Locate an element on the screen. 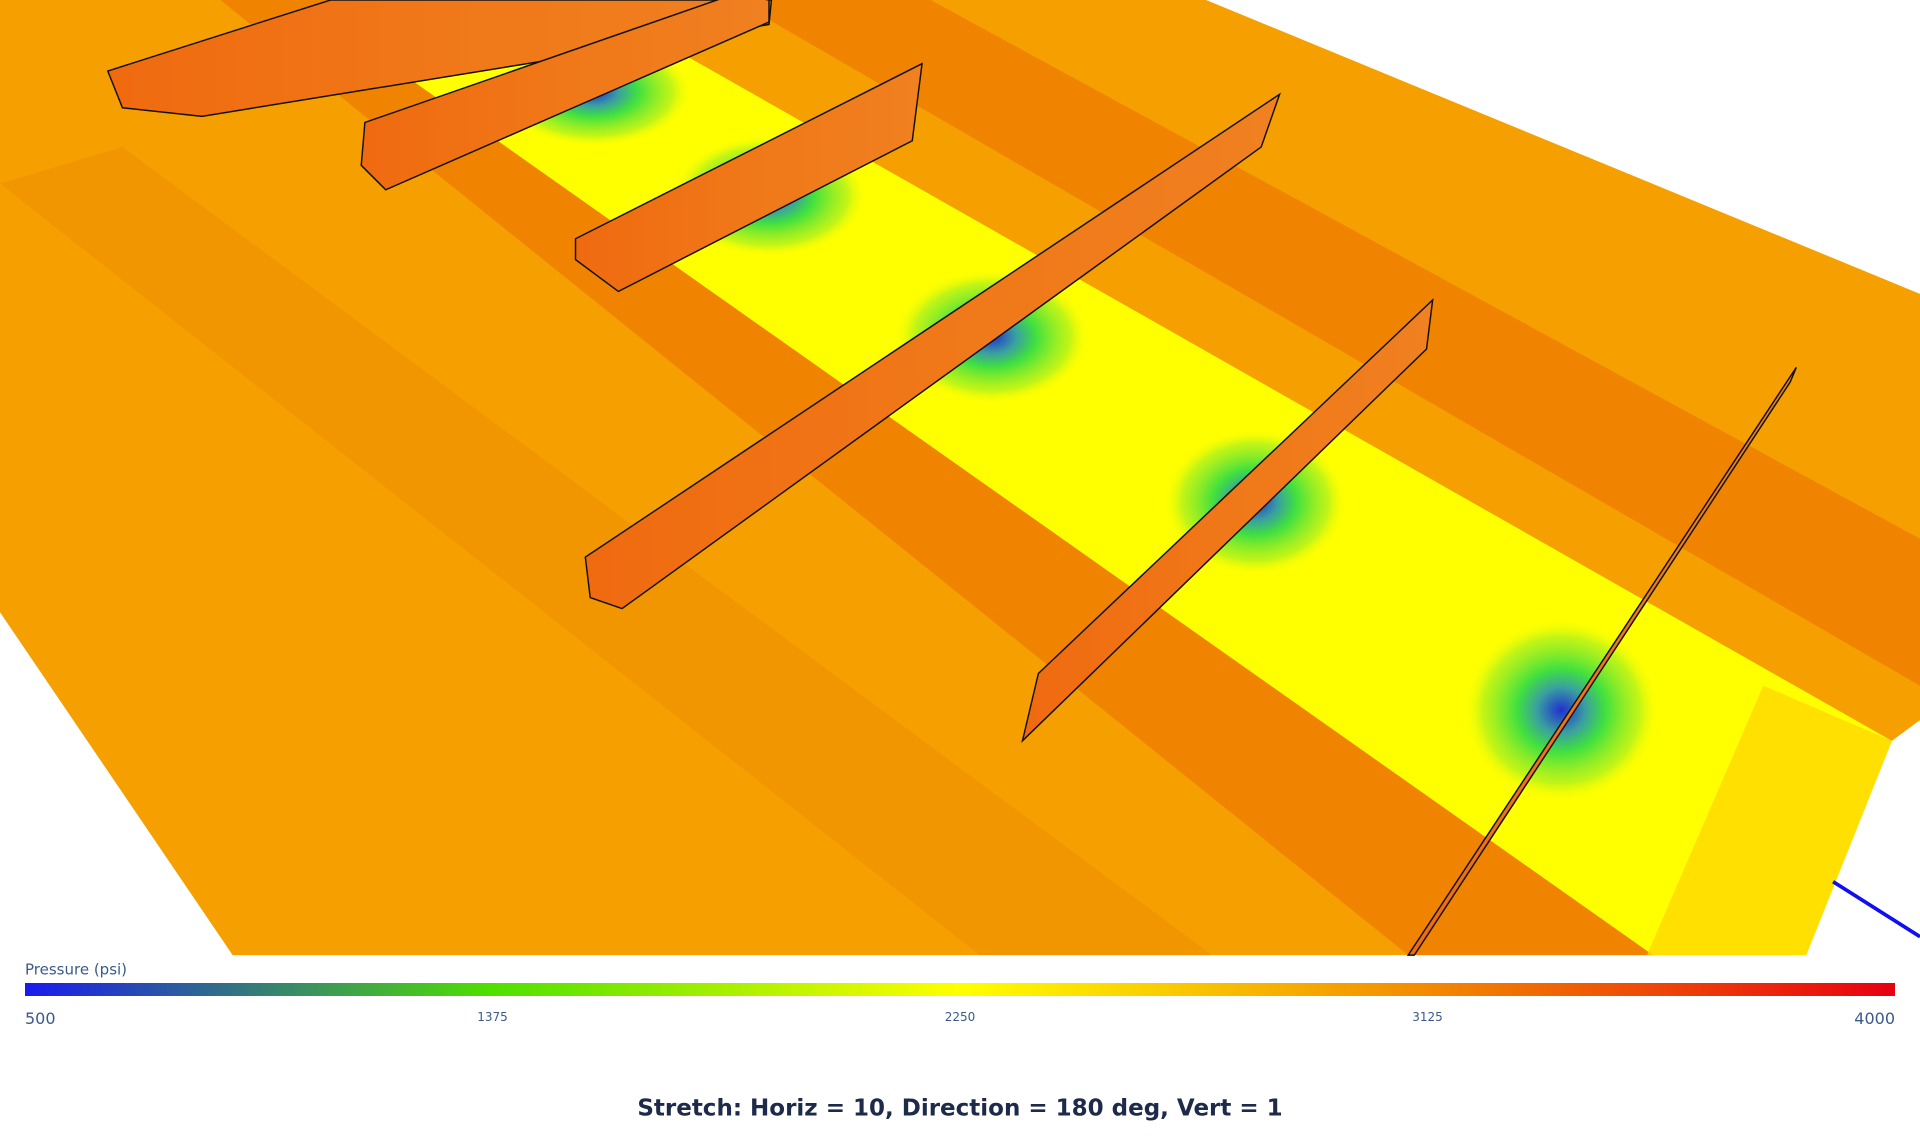 This screenshot has height=1140, width=1920. colorbar is located at coordinates (960, 989).